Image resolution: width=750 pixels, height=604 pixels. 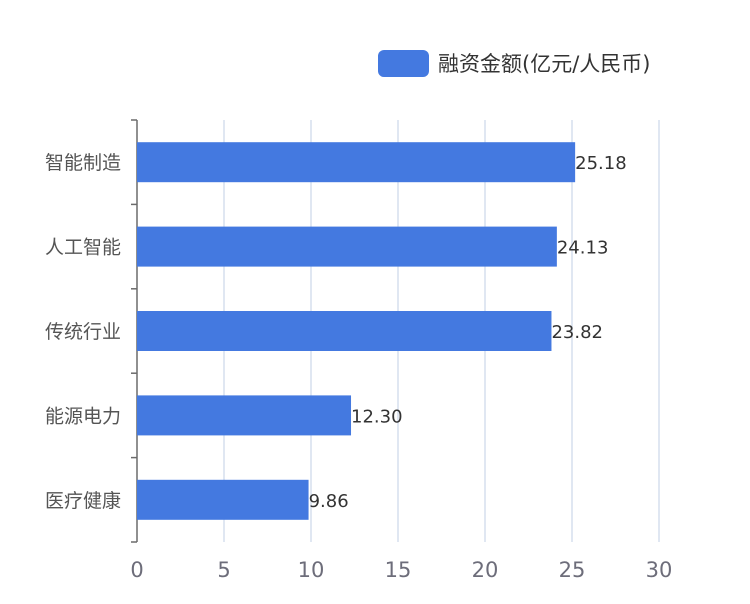 I want to click on y-category-label: 人工智能, so click(x=83, y=248).